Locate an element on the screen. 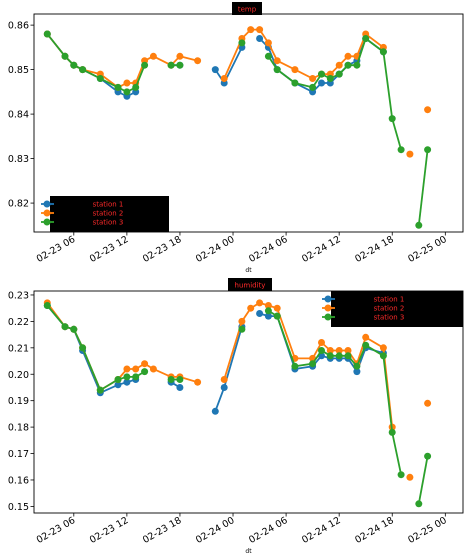 The image size is (474, 559). x-tick-label: 02-24 12 is located at coordinates (321, 249).